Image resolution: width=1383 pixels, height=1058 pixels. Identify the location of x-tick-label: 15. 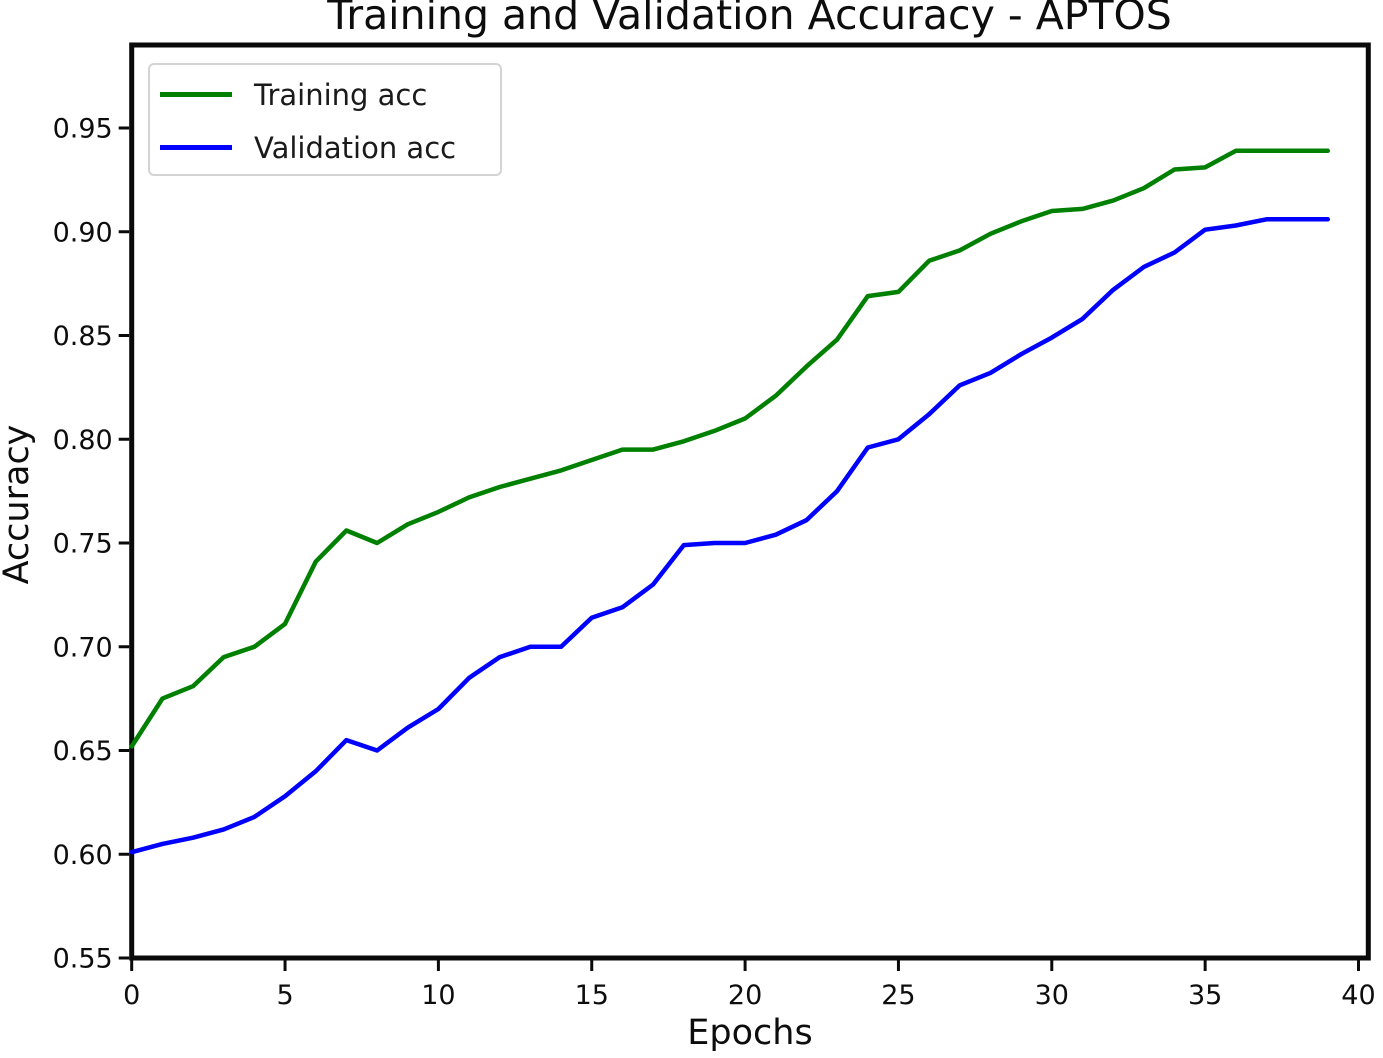
(592, 995).